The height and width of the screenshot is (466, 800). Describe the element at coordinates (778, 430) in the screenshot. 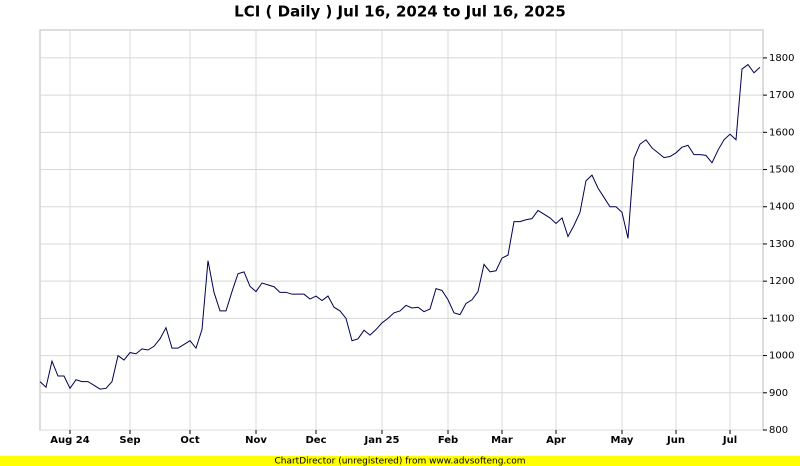

I see `y-tick-label: 800` at that location.